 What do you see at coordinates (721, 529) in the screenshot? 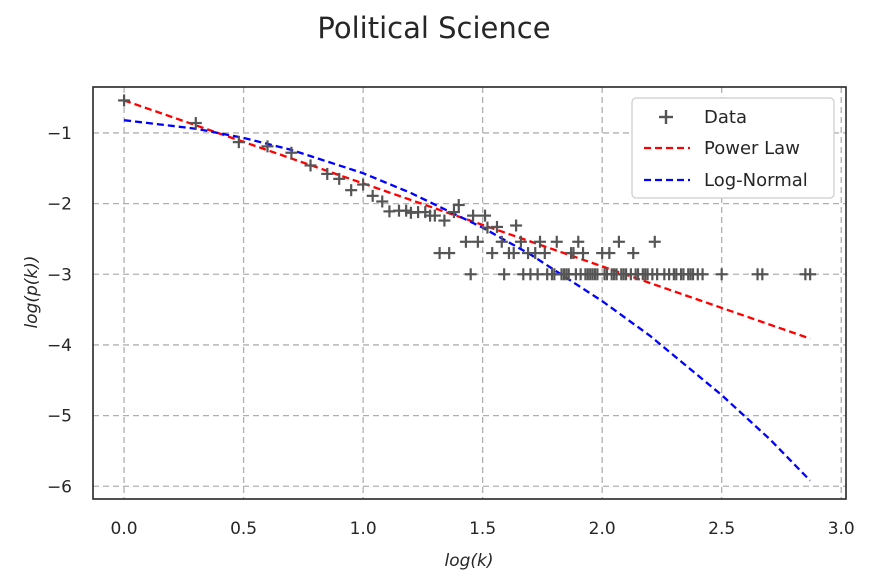
I see `x-tick-label: 2.5` at bounding box center [721, 529].